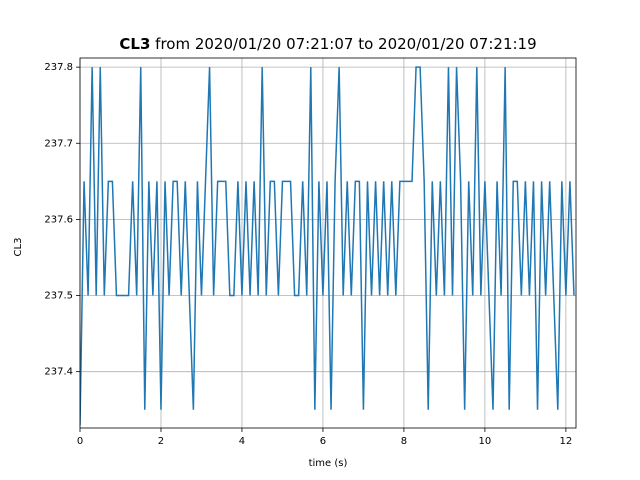 This screenshot has width=640, height=480. What do you see at coordinates (58, 143) in the screenshot?
I see `y-tick-label: 237.7` at bounding box center [58, 143].